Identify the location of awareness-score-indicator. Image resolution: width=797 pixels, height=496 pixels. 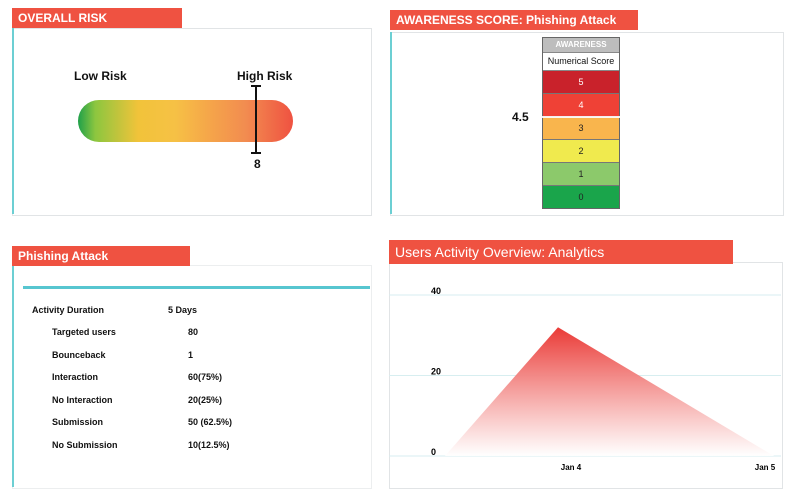
(581, 117).